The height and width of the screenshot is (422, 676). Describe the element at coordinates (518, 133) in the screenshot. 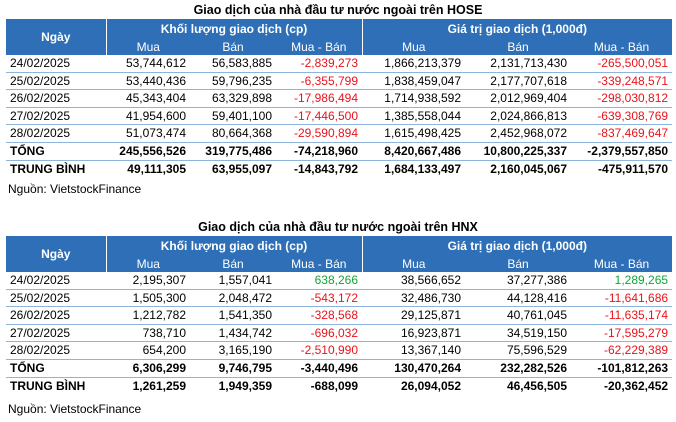

I see `val-sell-cell: 2,452,968,072` at that location.